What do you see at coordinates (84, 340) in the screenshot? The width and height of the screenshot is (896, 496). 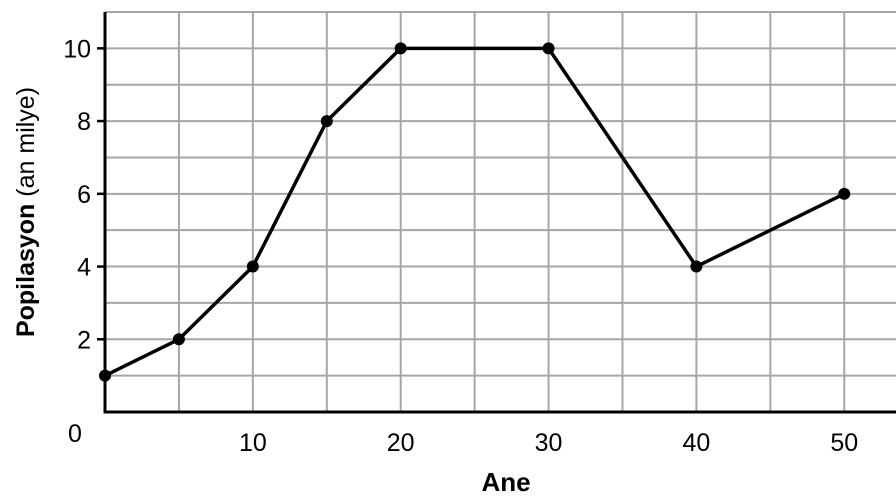 I see `y-tick-label: 2` at bounding box center [84, 340].